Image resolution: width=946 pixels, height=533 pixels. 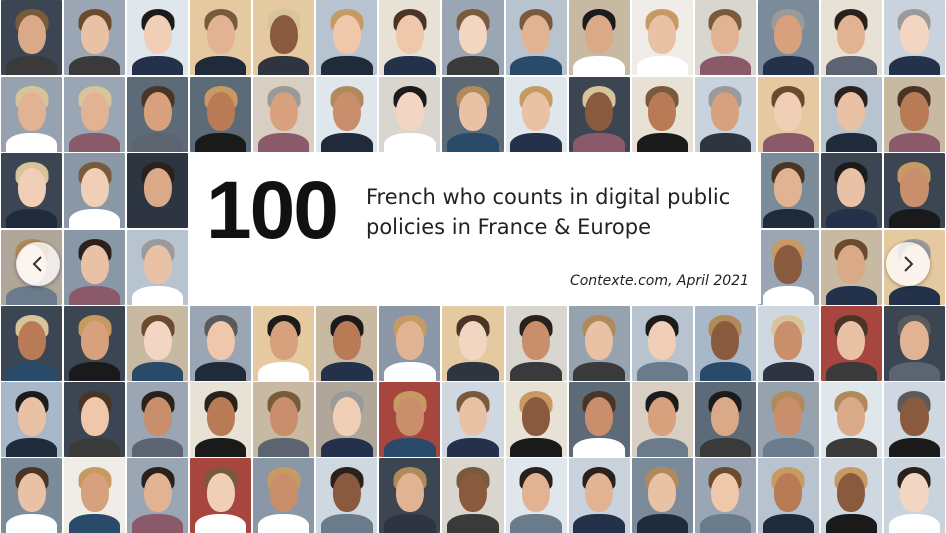 I want to click on chevron-right-icon, so click(x=909, y=264).